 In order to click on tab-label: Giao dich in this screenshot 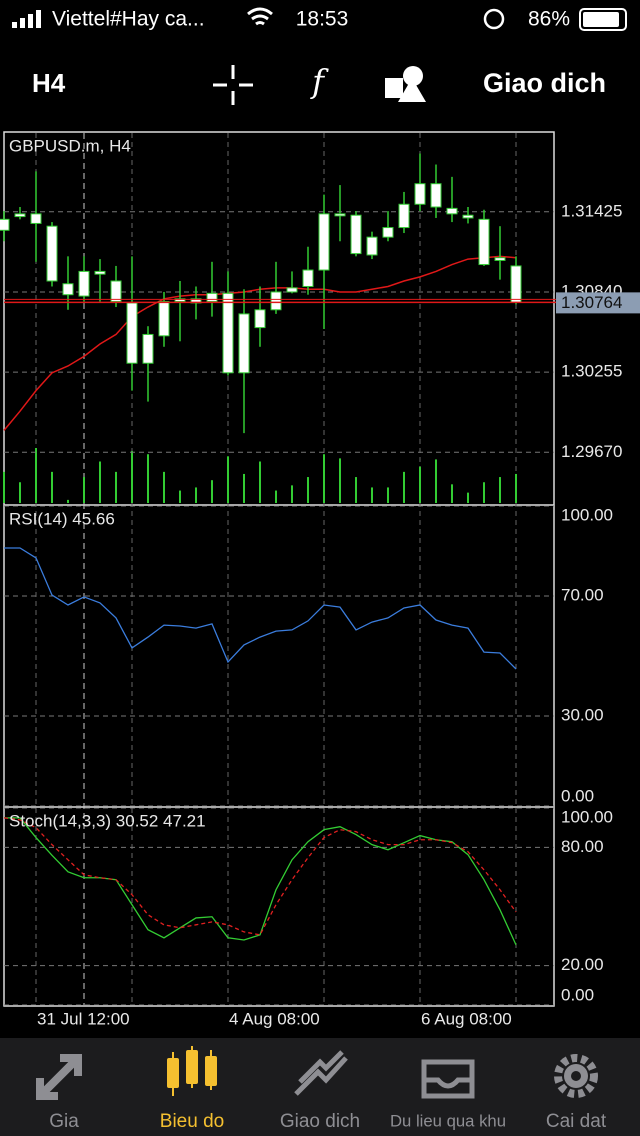, I will do `click(320, 1121)`.